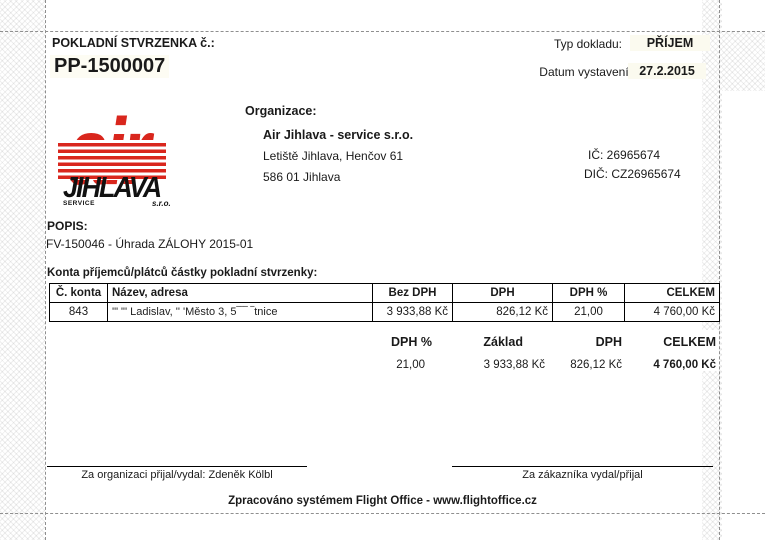  I want to click on logo-sro-text: s.r.o., so click(161, 203).